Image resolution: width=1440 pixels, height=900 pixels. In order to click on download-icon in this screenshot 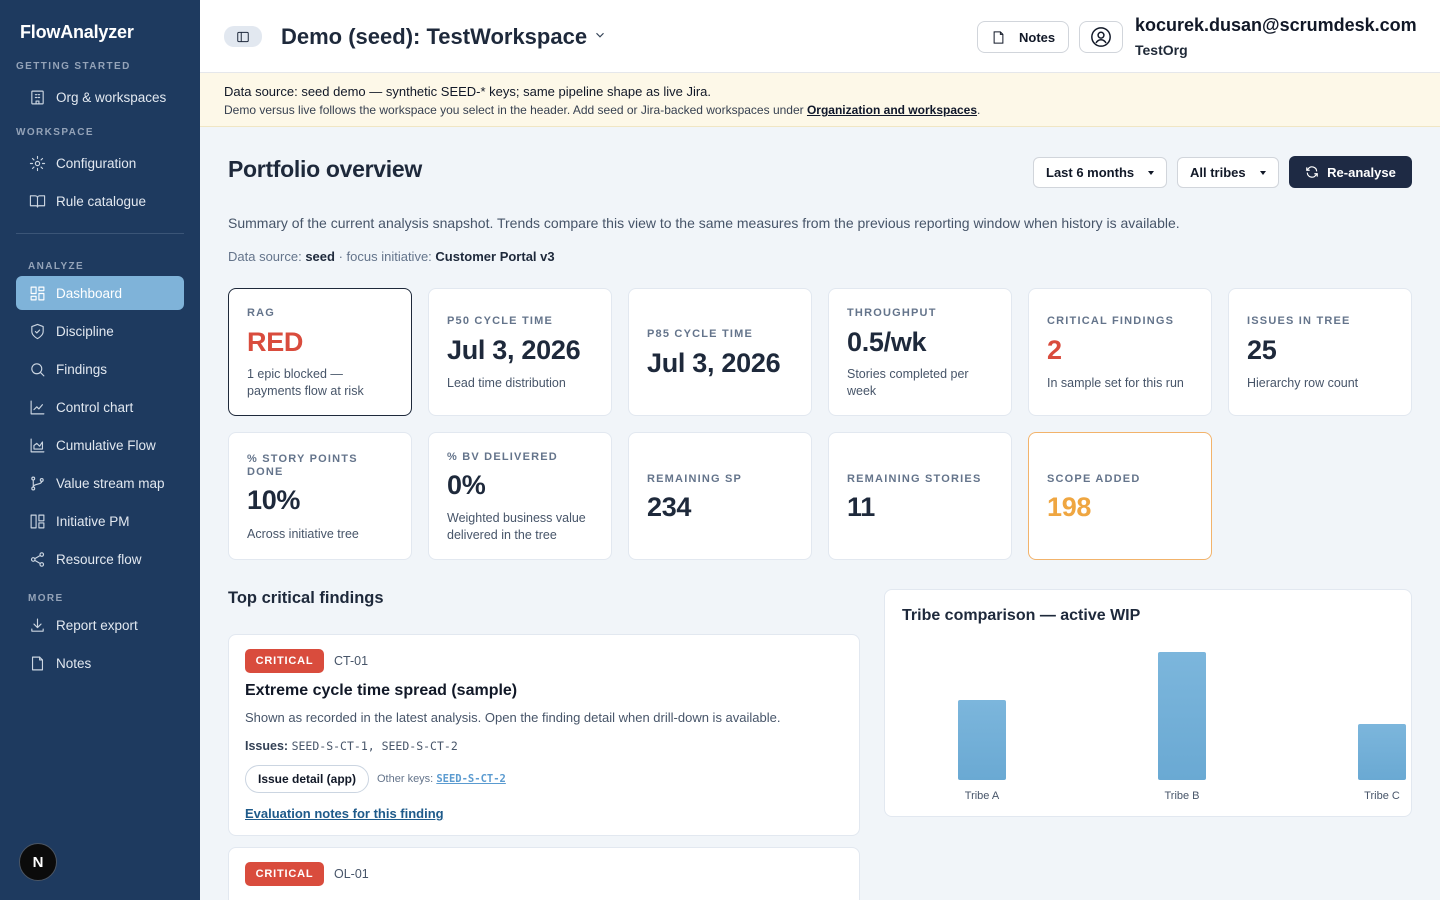, I will do `click(37, 625)`.